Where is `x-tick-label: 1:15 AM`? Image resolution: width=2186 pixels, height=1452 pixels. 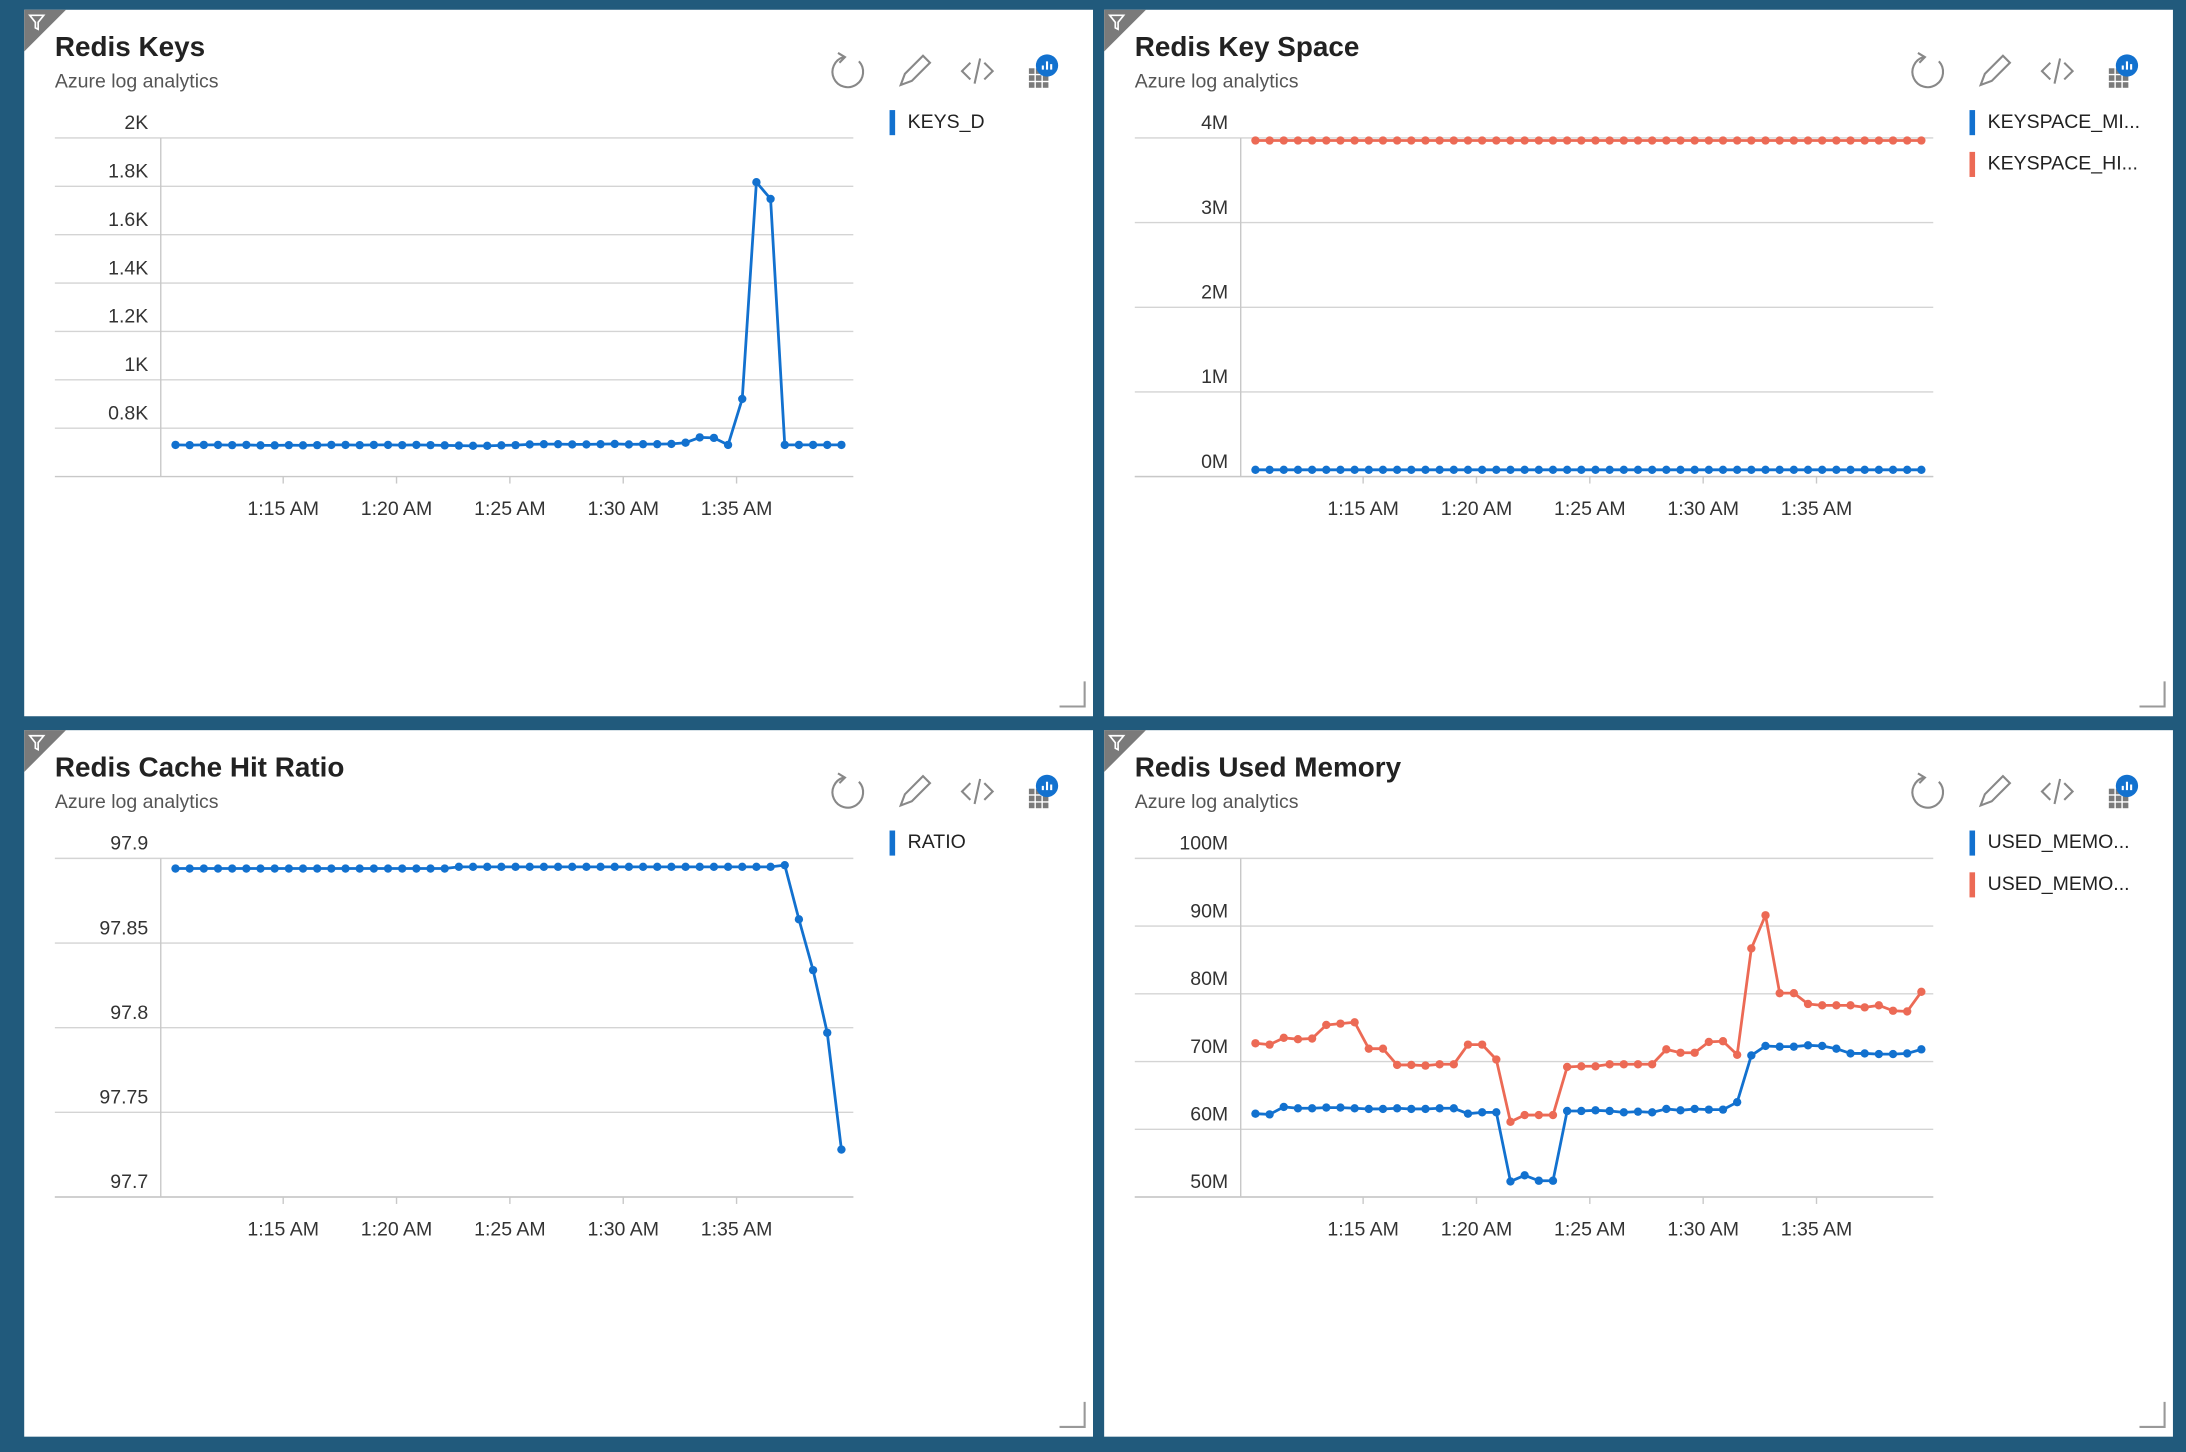
x-tick-label: 1:15 AM is located at coordinates (1363, 1230).